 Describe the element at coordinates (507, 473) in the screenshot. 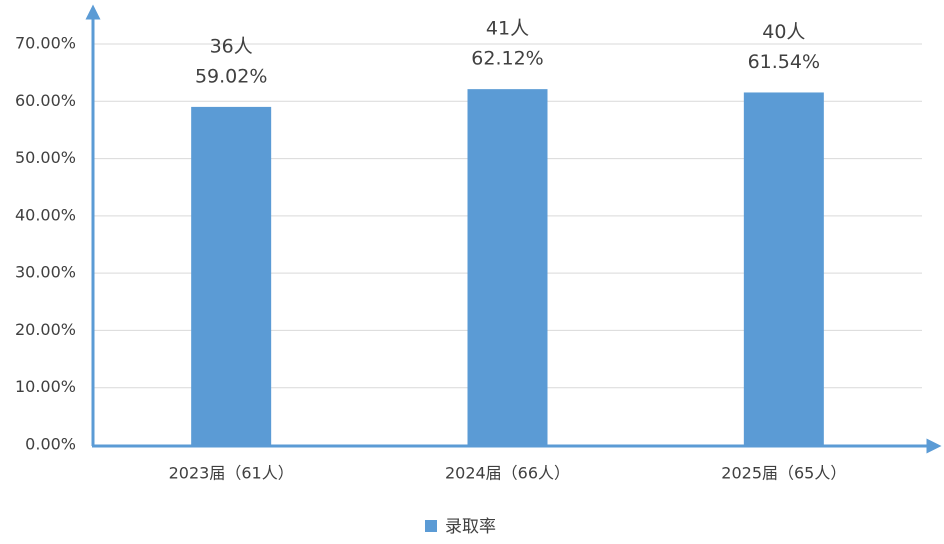

I see `x-tick-label: 2024届（66人）` at that location.